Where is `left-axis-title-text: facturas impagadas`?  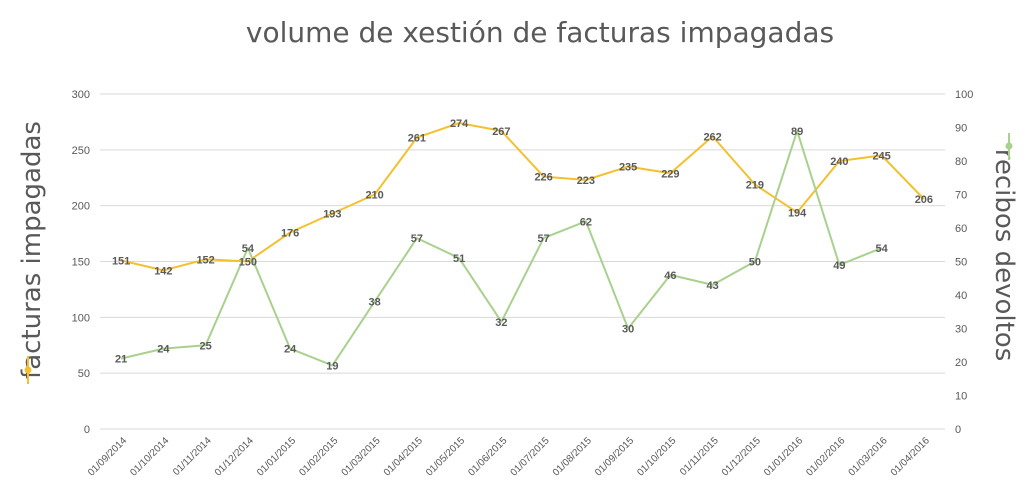
left-axis-title-text: facturas impagadas is located at coordinates (32, 250).